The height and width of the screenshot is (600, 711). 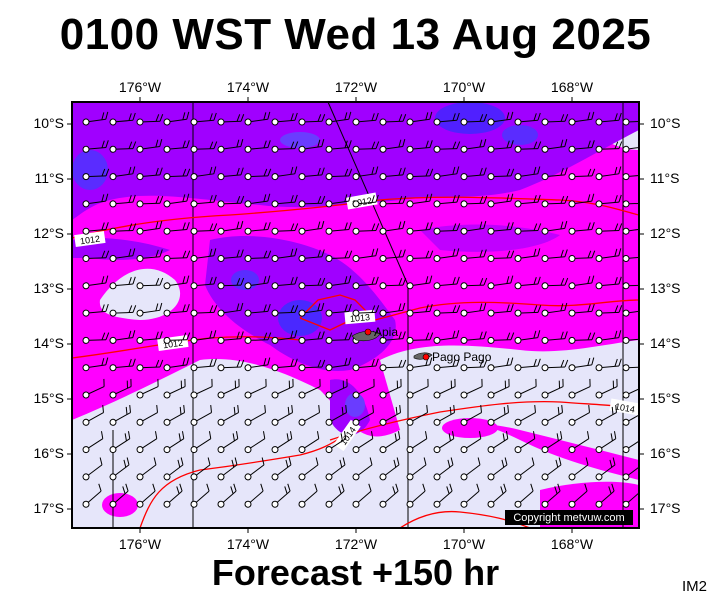 What do you see at coordinates (140, 294) in the screenshot?
I see `dry-area-west` at bounding box center [140, 294].